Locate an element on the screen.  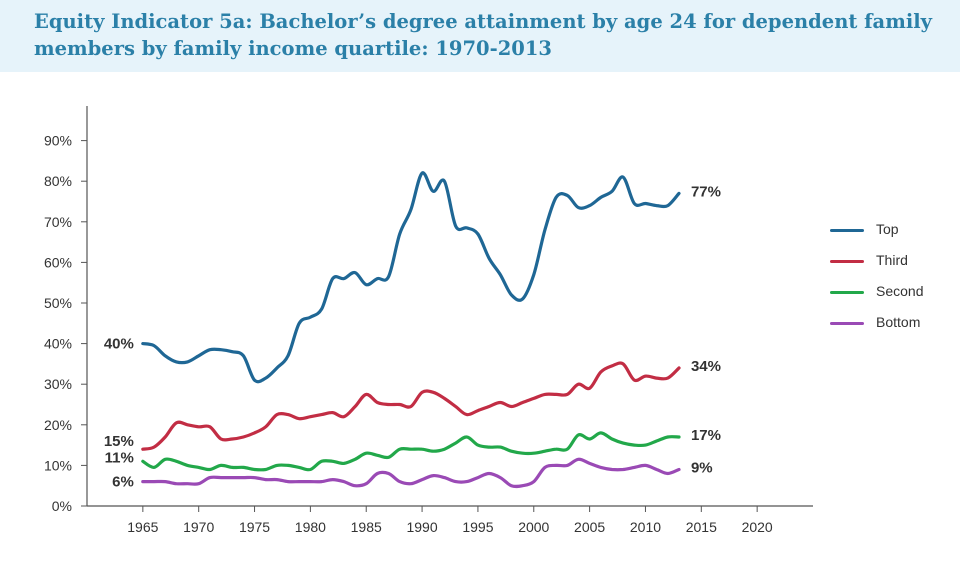
x-tick-label: 1980 is located at coordinates (310, 527).